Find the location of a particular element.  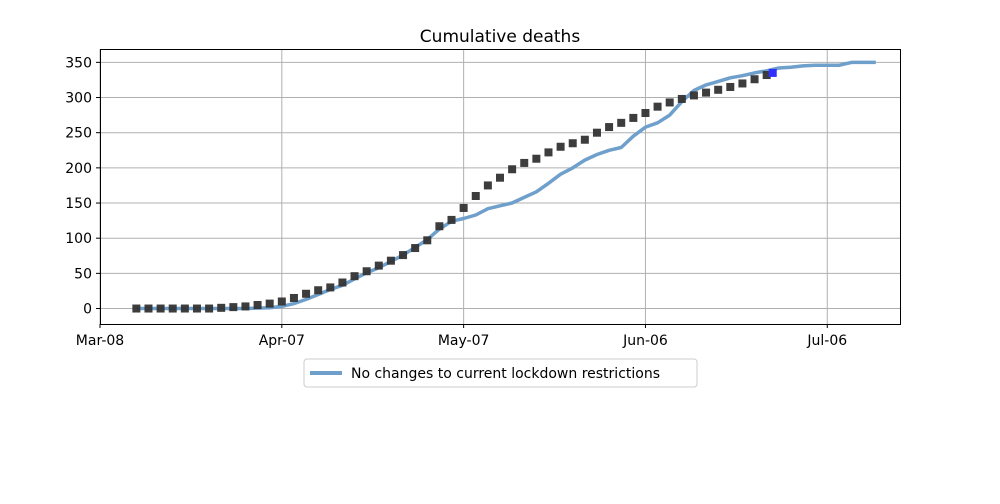

y-tick-label: 300 is located at coordinates (78, 99).